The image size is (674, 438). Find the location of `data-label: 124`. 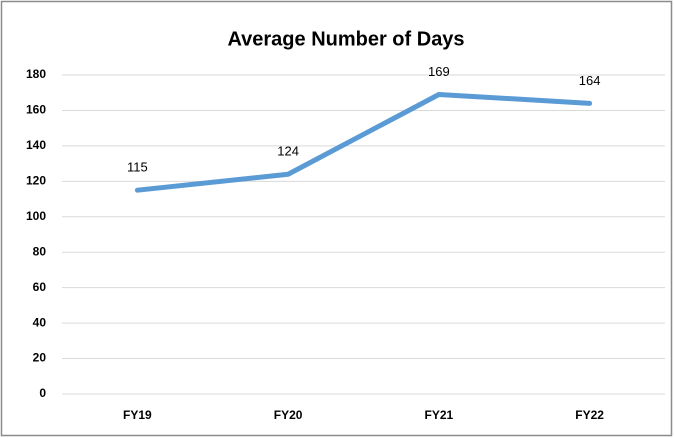

data-label: 124 is located at coordinates (288, 151).